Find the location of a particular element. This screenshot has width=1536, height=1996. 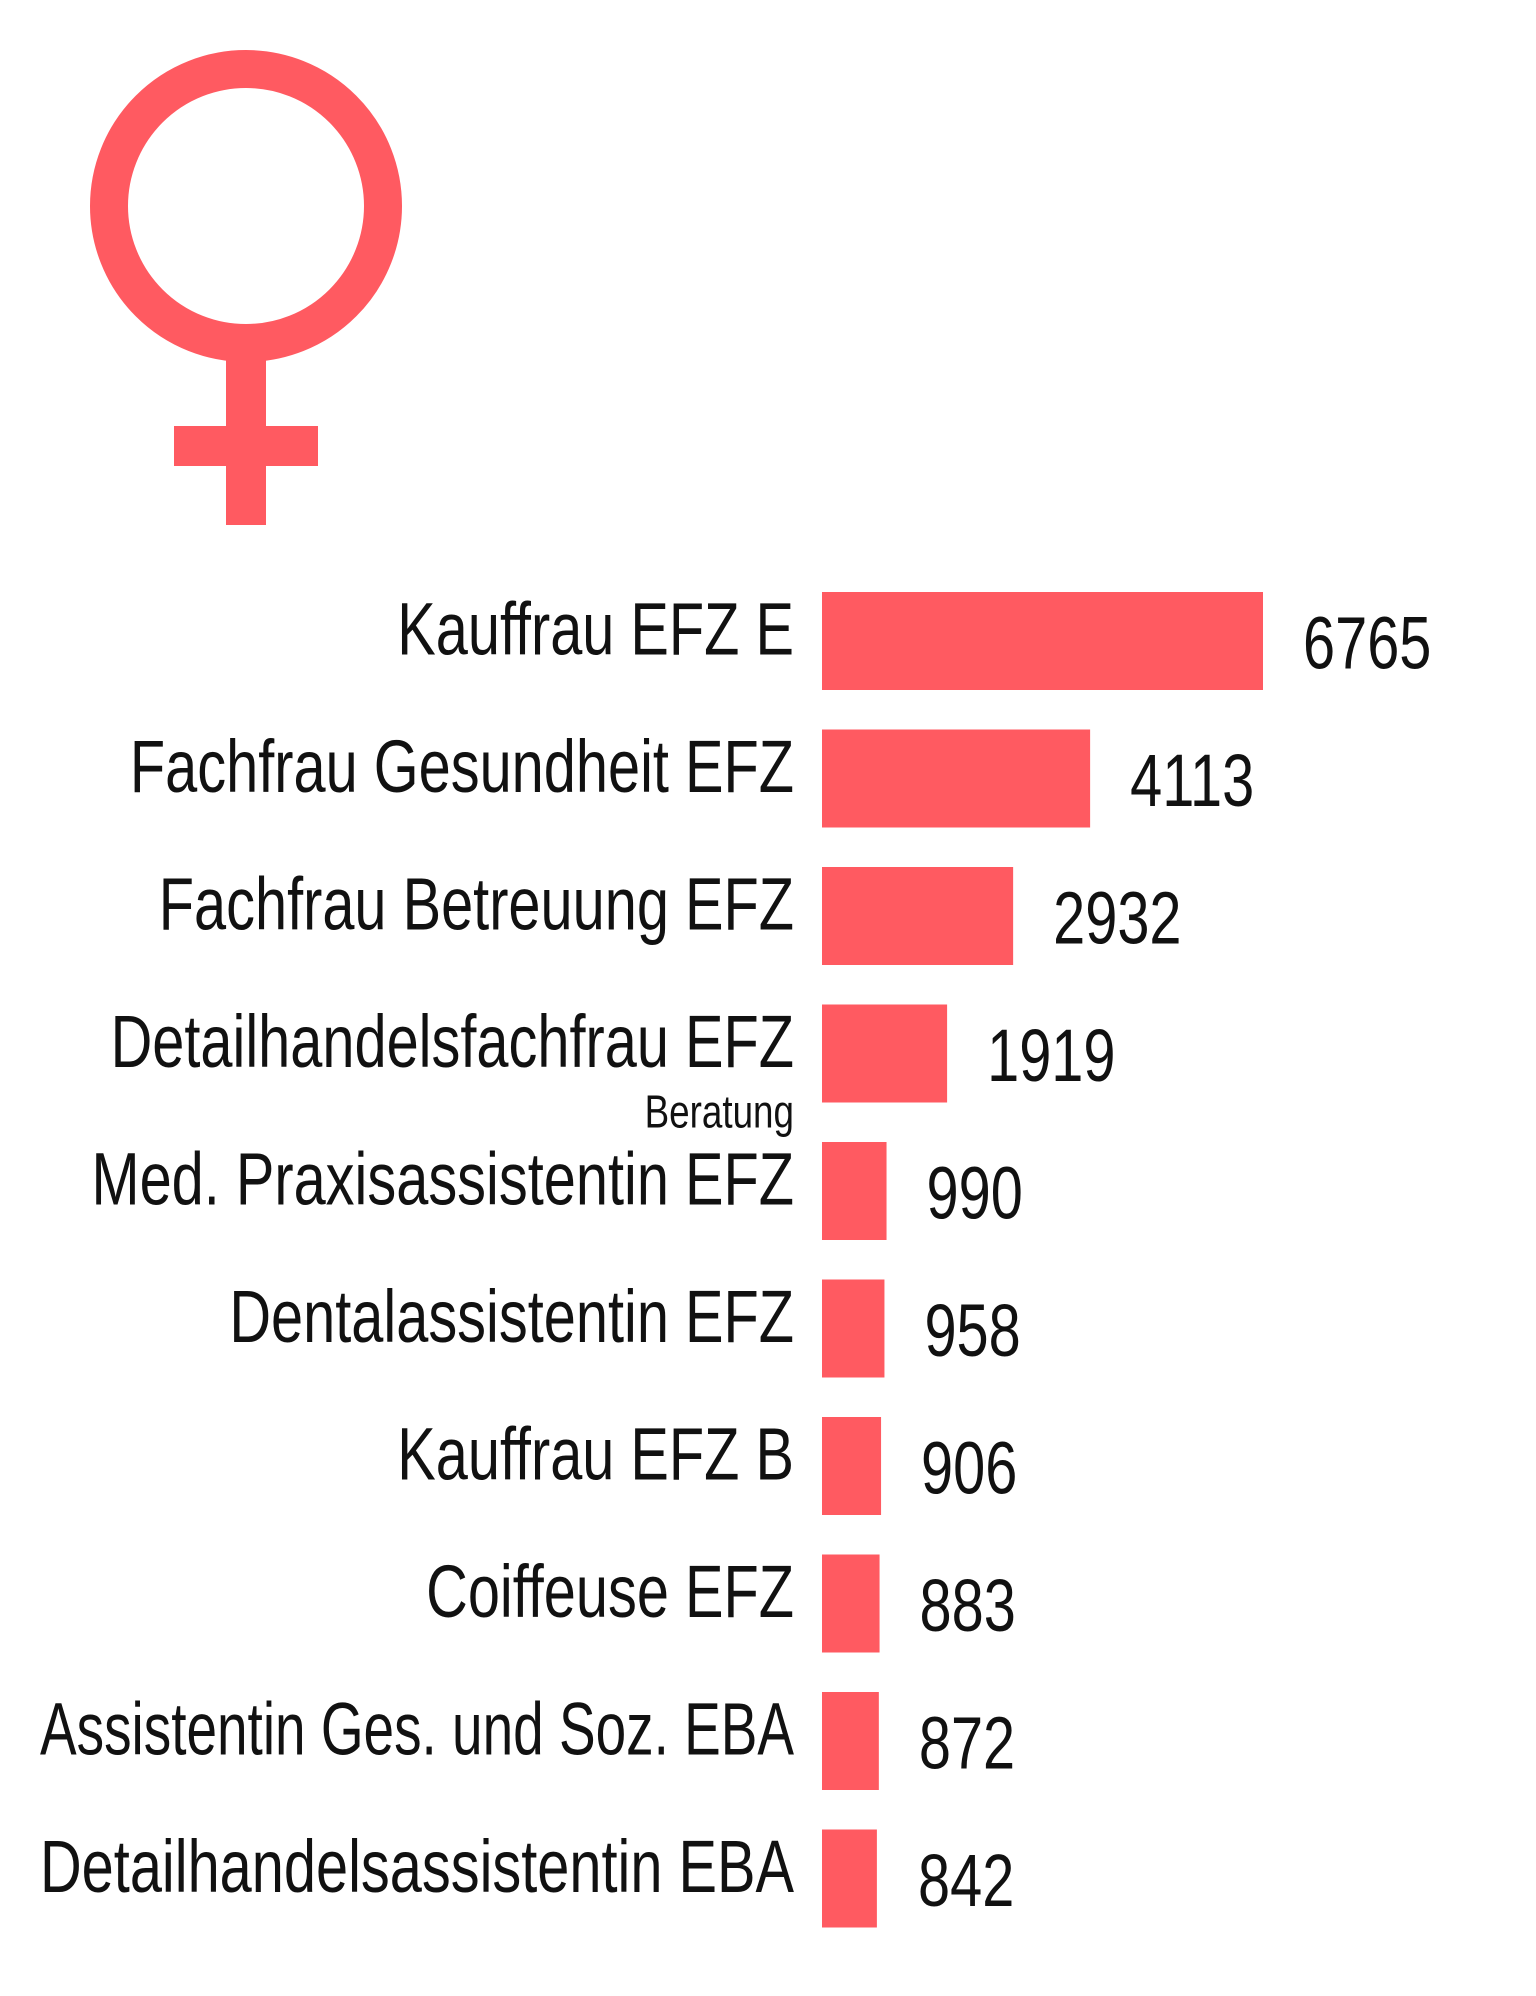

value-label: 6765 is located at coordinates (1367, 643).